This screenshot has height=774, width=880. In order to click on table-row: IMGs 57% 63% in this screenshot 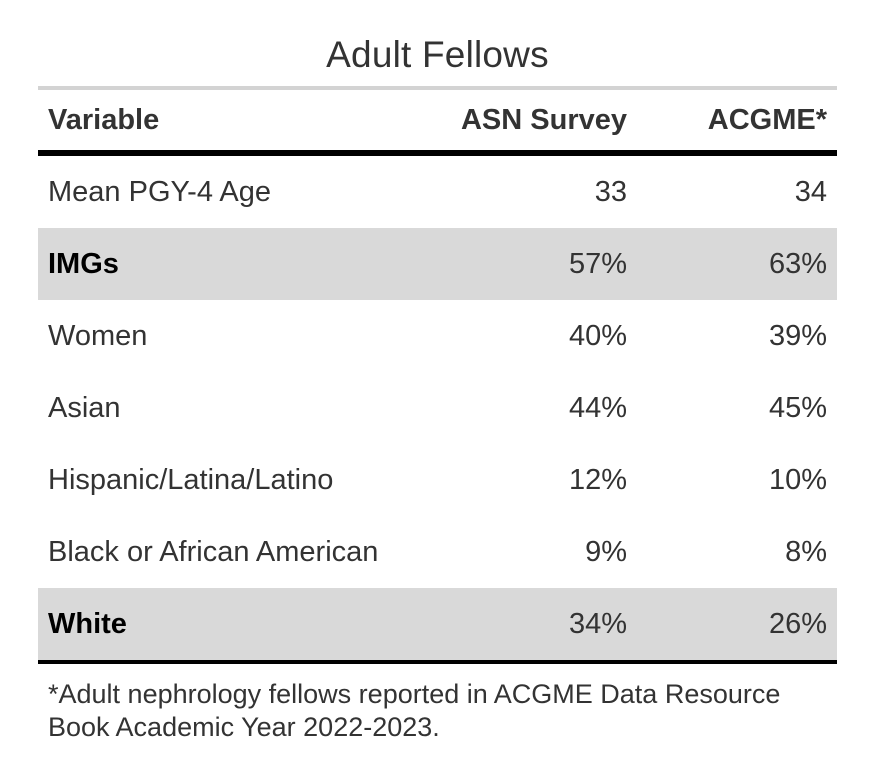, I will do `click(437, 264)`.